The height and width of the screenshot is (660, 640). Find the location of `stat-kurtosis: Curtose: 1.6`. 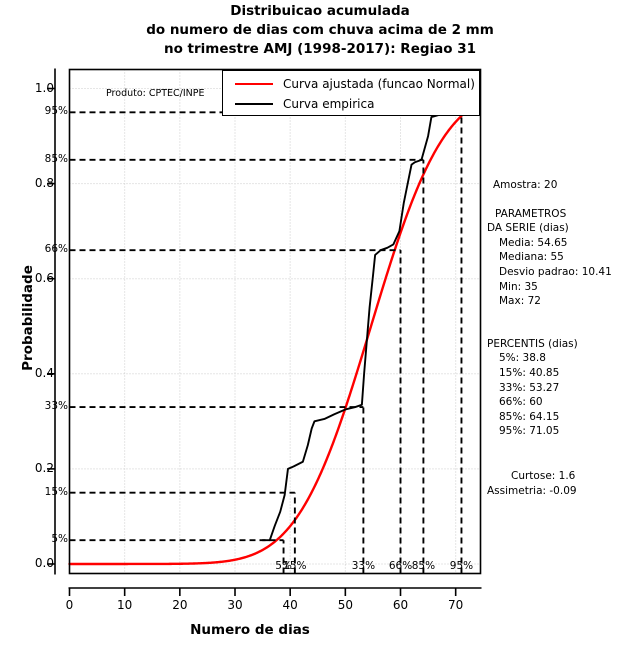

stat-kurtosis: Curtose: 1.6 is located at coordinates (543, 475).